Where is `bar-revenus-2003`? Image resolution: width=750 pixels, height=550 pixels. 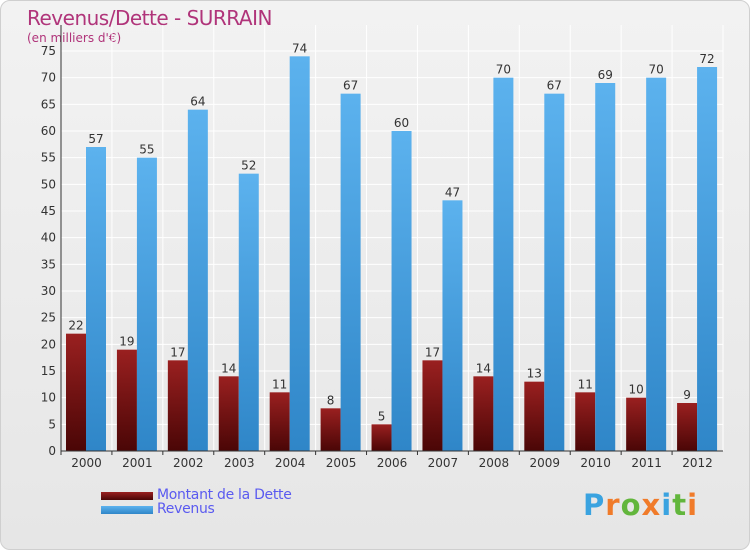
bar-revenus-2003 is located at coordinates (248, 312).